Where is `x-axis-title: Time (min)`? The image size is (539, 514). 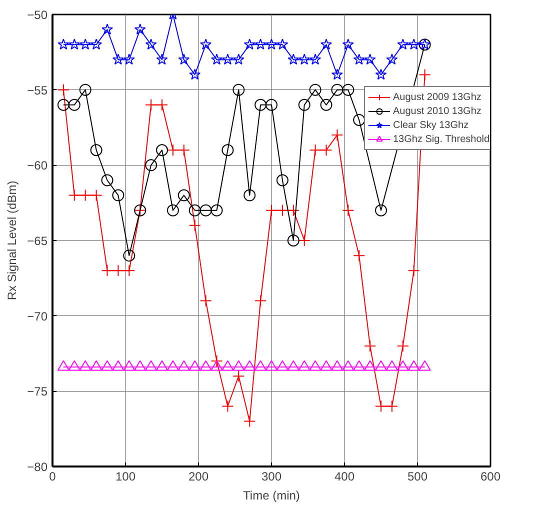 x-axis-title: Time (min) is located at coordinates (271, 495).